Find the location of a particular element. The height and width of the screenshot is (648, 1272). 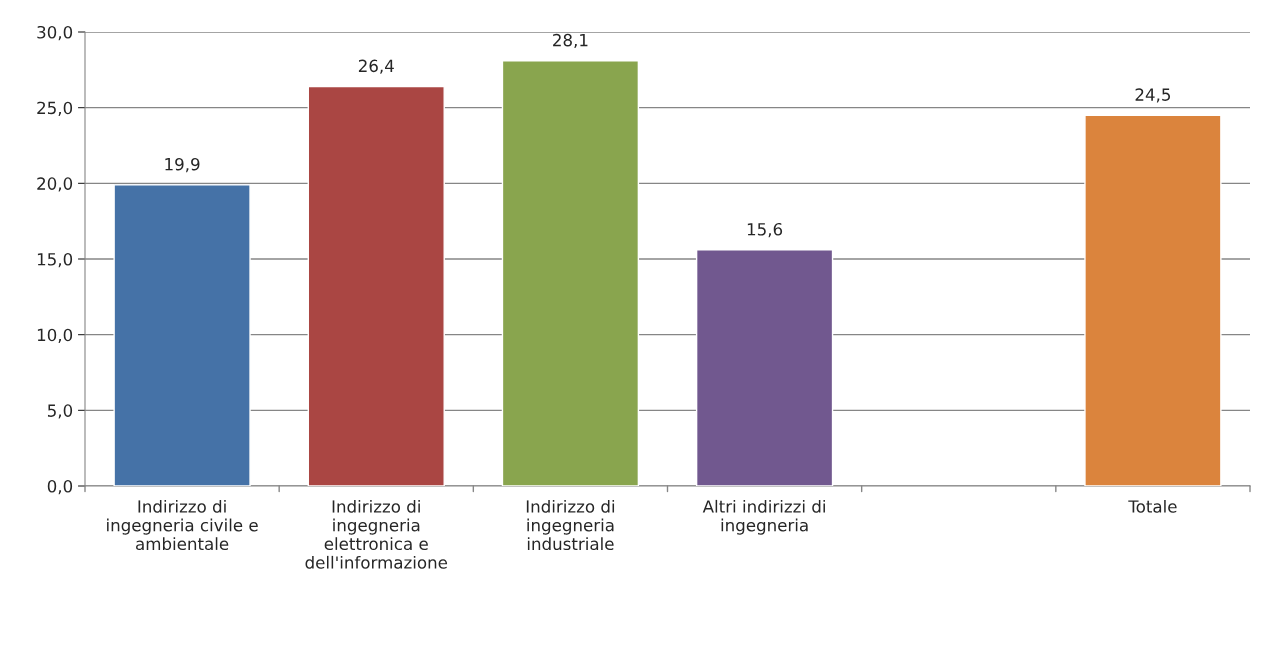

y-tick-label: 10,0 is located at coordinates (55, 335).